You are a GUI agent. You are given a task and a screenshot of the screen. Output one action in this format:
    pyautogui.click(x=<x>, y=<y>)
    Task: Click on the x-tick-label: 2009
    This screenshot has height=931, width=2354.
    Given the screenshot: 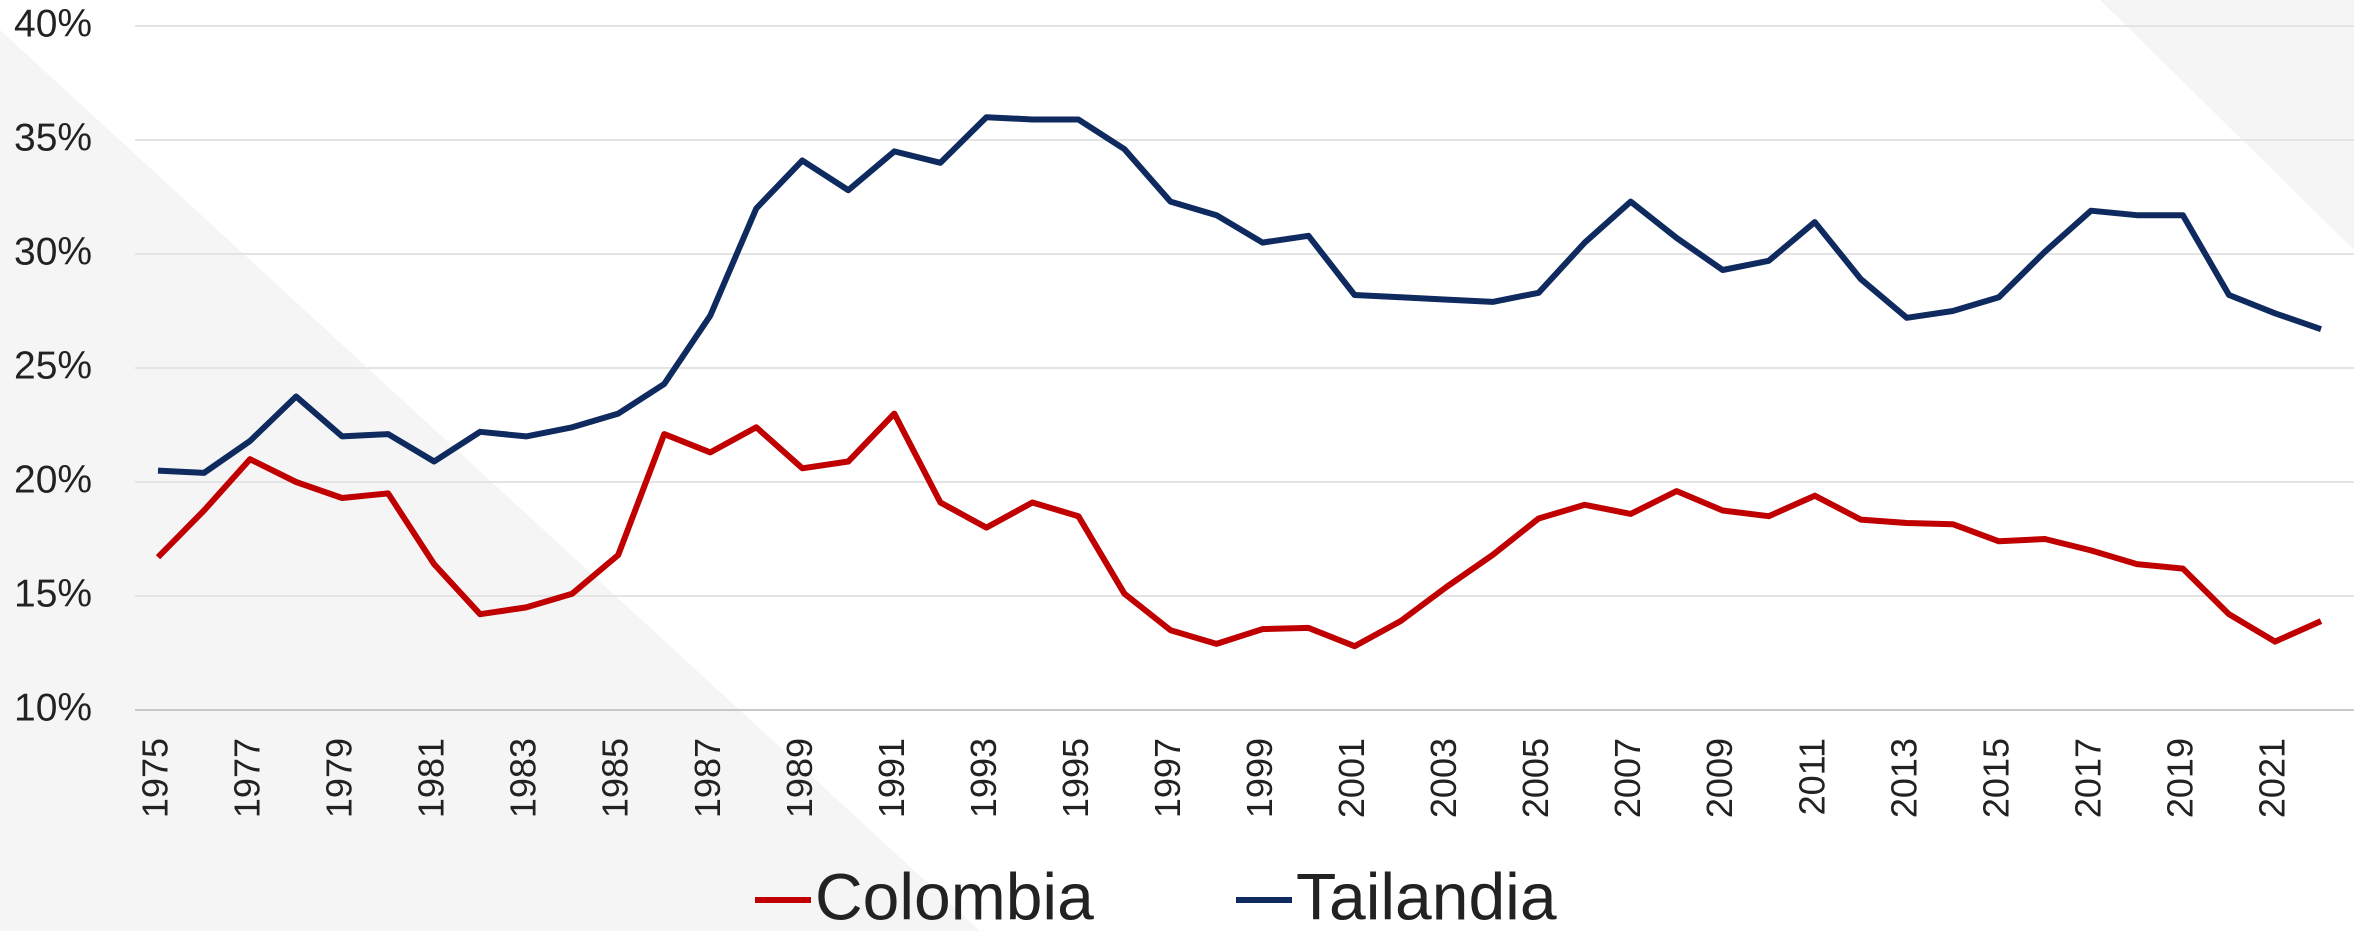 What is the action you would take?
    pyautogui.click(x=1719, y=778)
    